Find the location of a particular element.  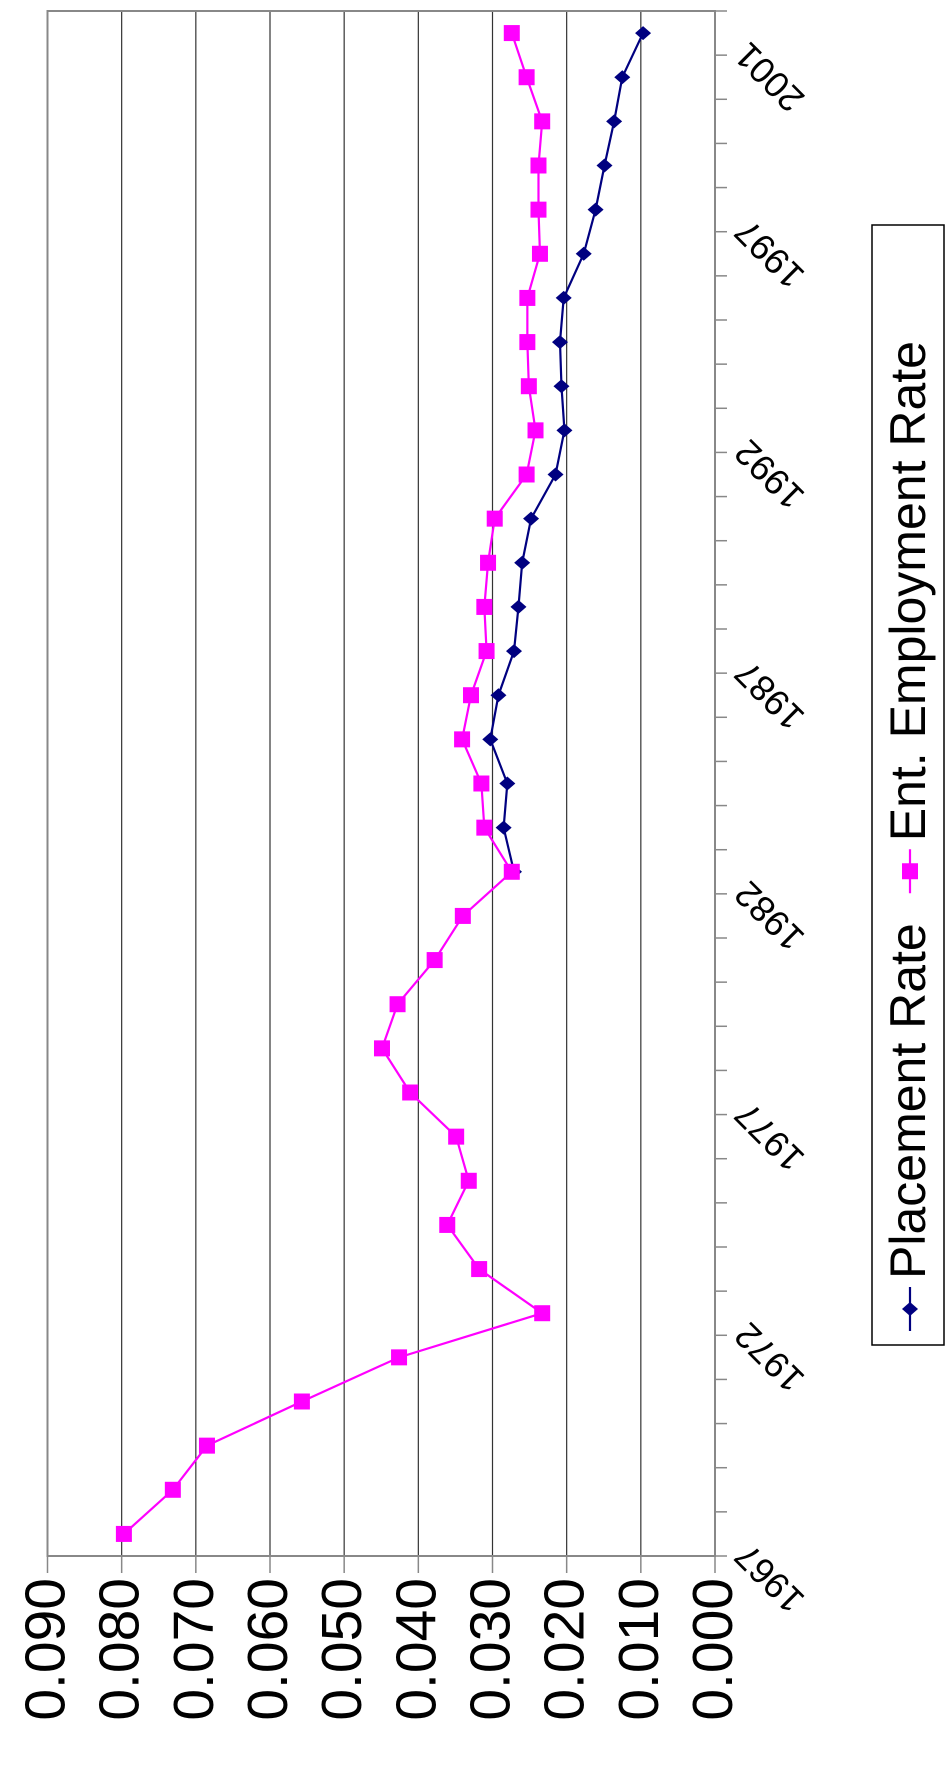

legend-label: Ent. Employment Rate is located at coordinates (908, 591).